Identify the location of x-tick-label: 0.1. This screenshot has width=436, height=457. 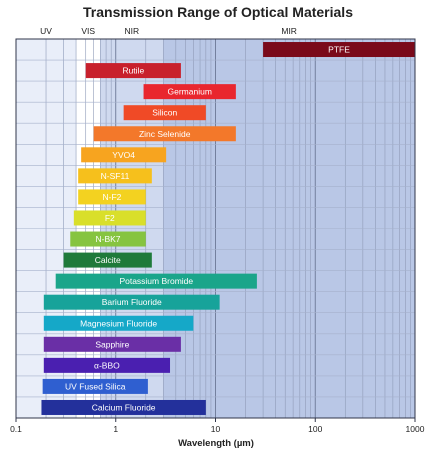
(16, 429).